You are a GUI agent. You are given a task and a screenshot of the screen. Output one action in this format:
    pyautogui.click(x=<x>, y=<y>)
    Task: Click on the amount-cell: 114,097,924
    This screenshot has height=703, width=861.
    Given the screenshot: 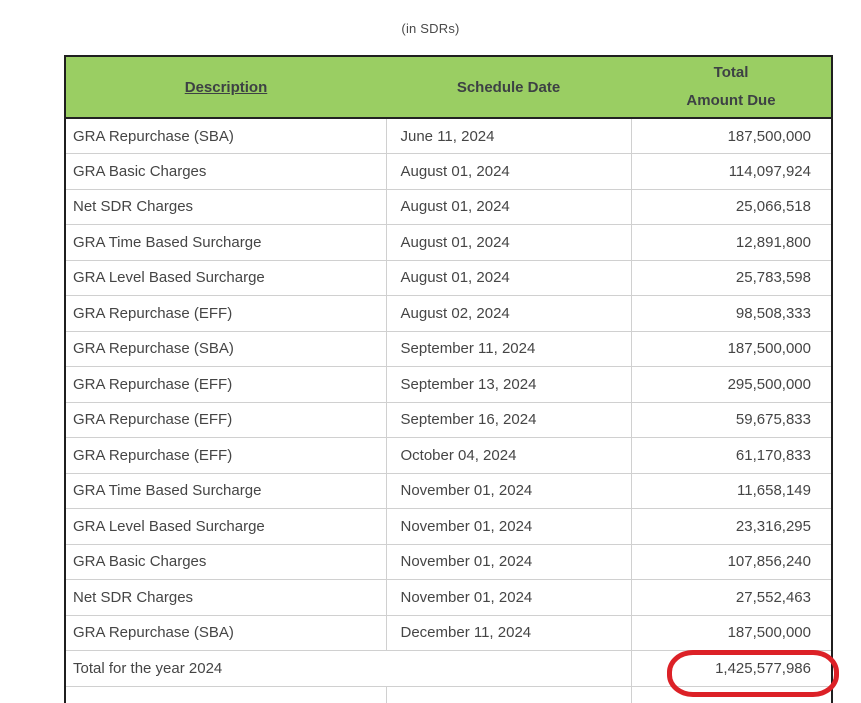 What is the action you would take?
    pyautogui.click(x=731, y=171)
    